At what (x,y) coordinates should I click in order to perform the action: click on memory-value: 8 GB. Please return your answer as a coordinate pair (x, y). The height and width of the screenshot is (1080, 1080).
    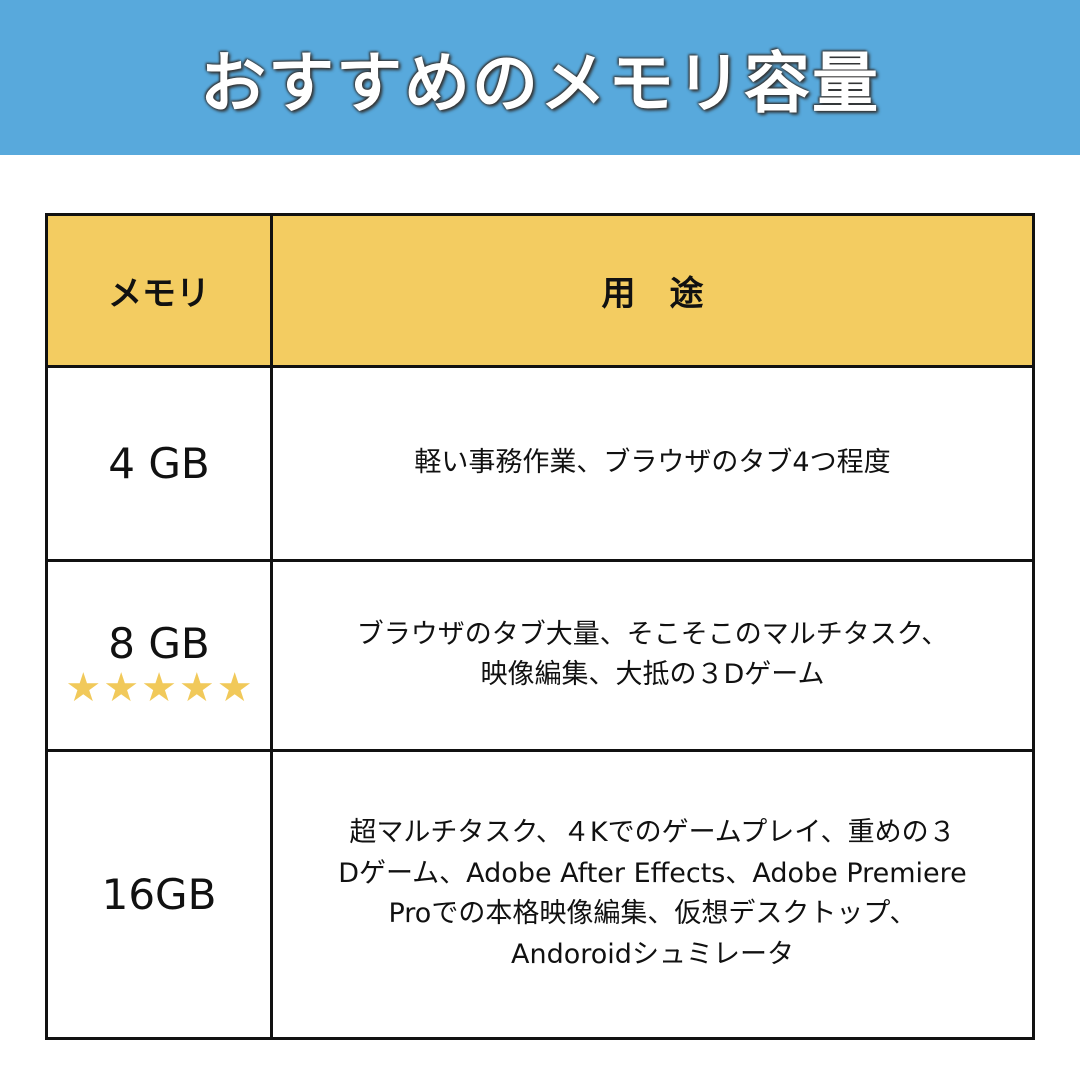
    Looking at the image, I should click on (159, 644).